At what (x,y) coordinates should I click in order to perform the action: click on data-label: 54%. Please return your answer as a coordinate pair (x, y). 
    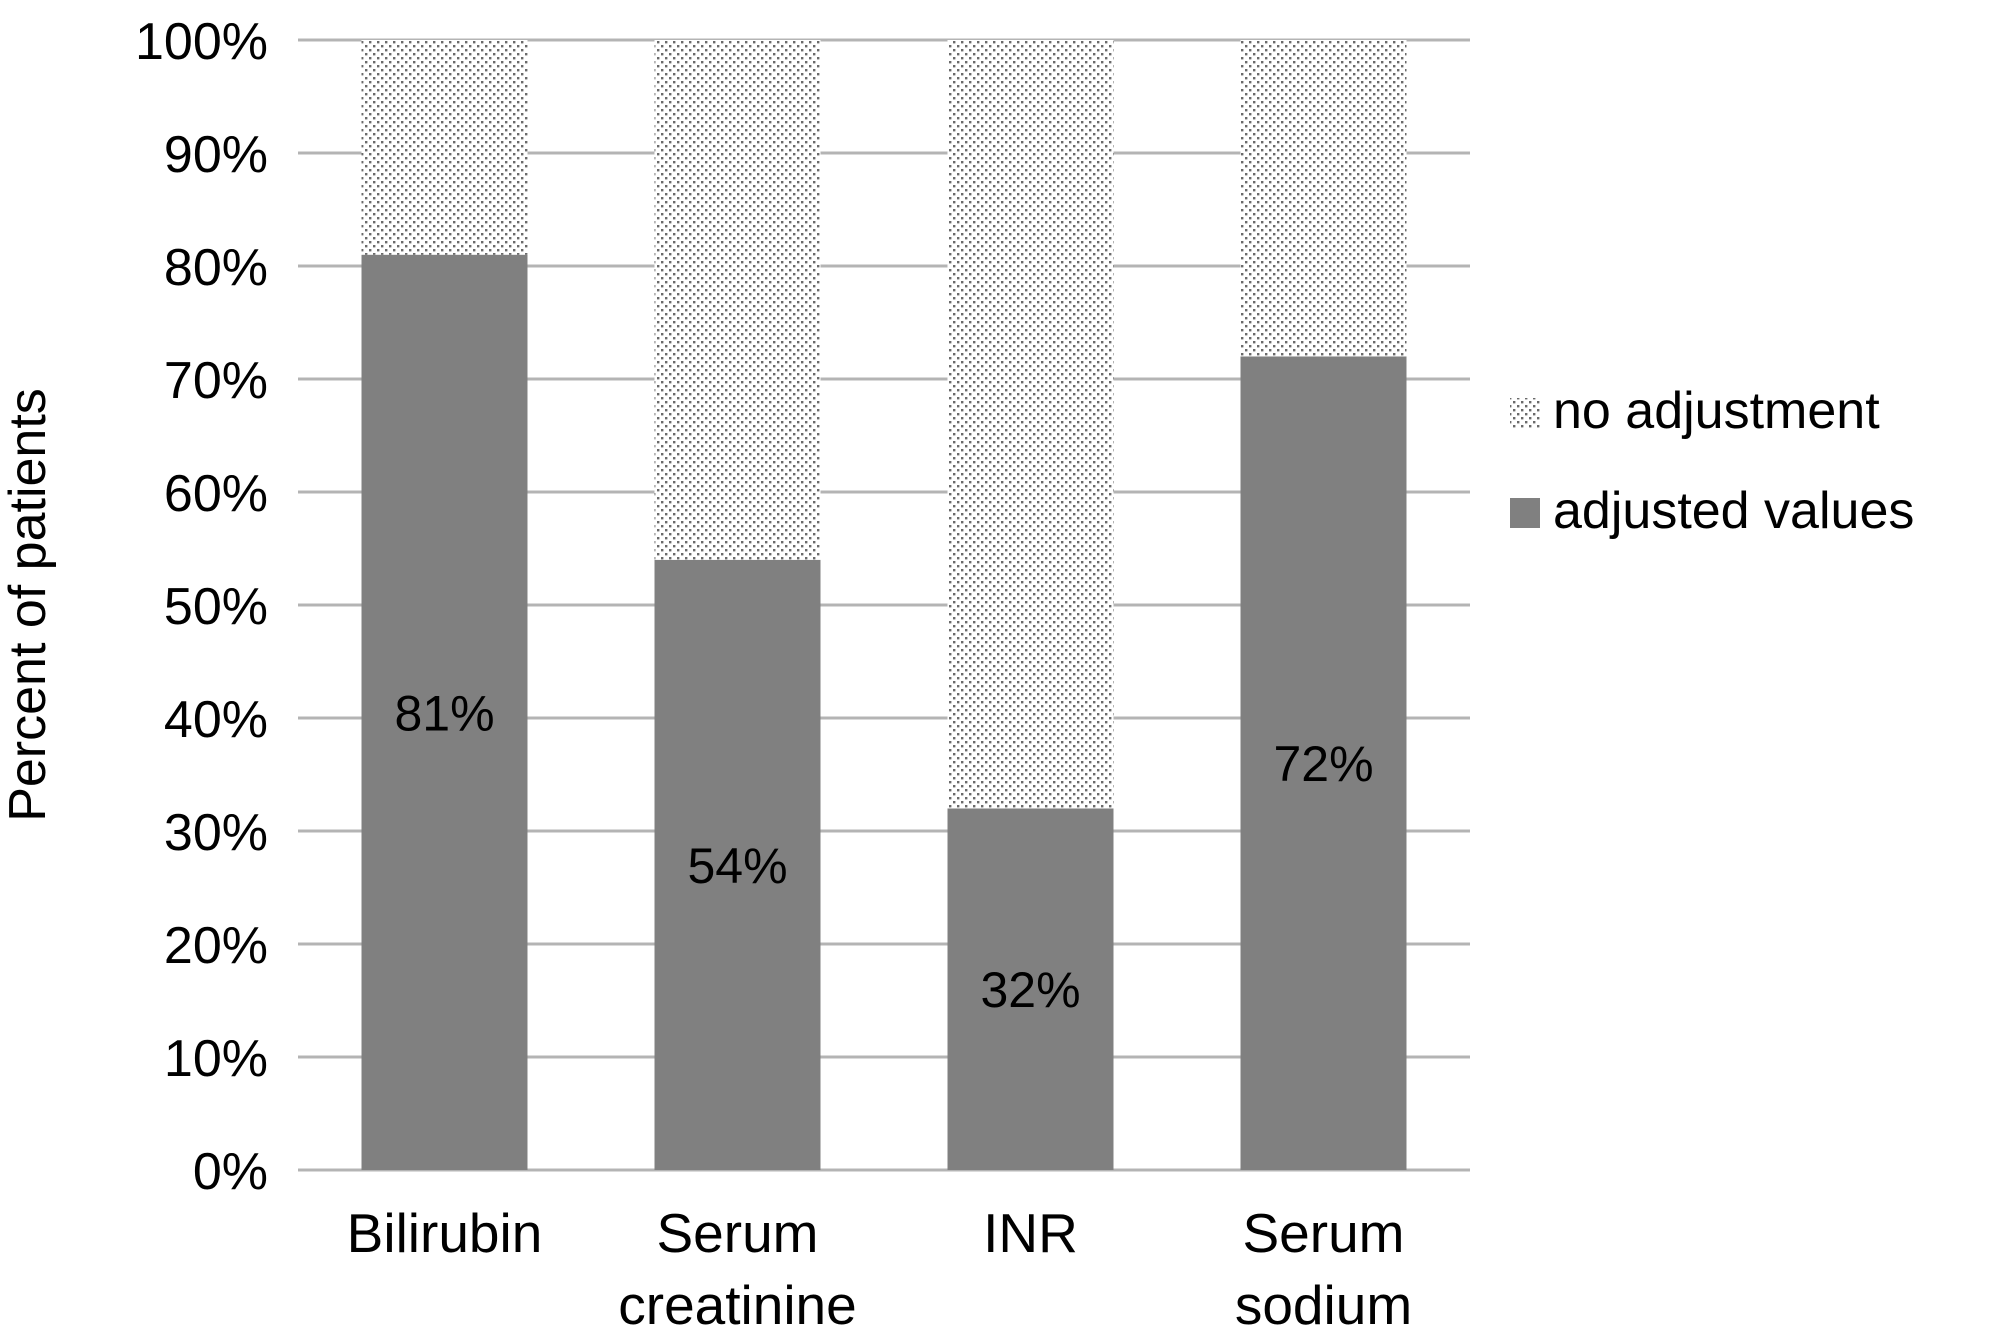
    Looking at the image, I should click on (737, 866).